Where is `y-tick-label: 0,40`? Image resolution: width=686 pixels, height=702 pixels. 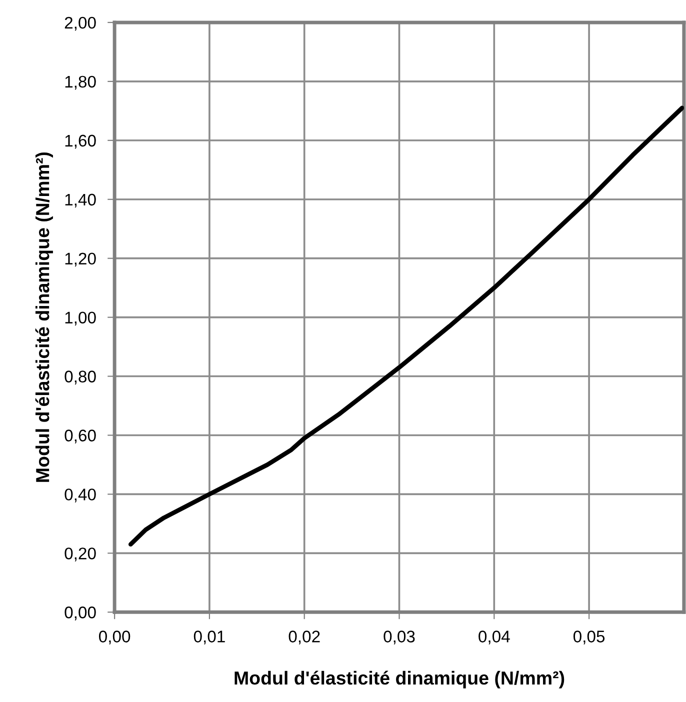 y-tick-label: 0,40 is located at coordinates (80, 495).